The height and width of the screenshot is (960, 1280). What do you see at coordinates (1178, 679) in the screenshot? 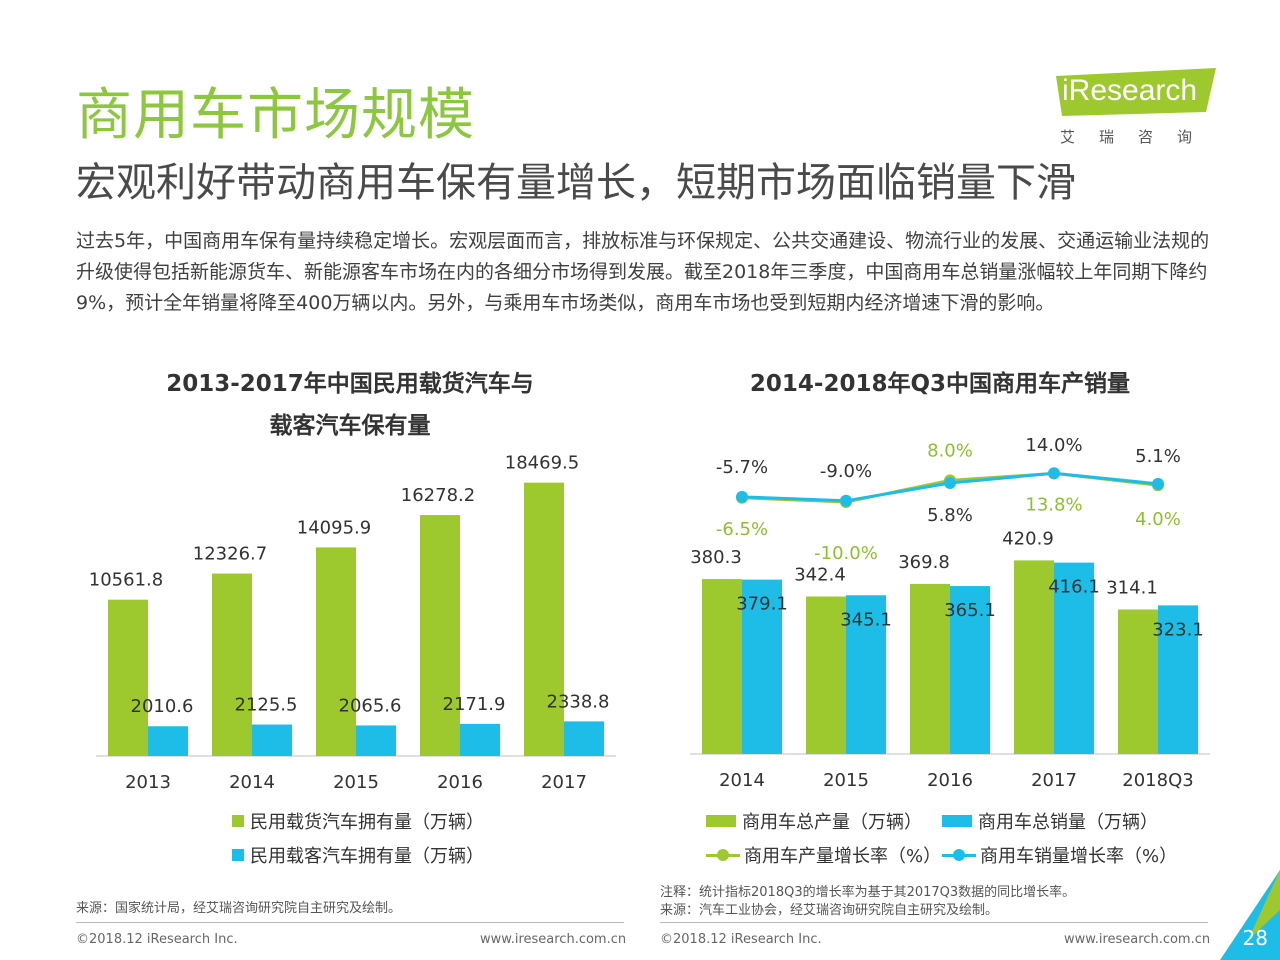
I see `sales-bar-2018Q3` at bounding box center [1178, 679].